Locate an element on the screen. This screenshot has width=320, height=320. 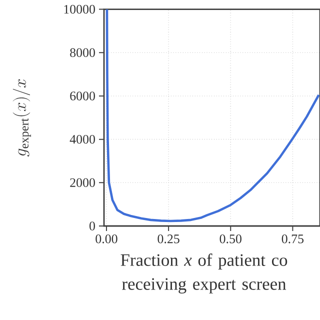
x-tick-label: 0.75 is located at coordinates (293, 239).